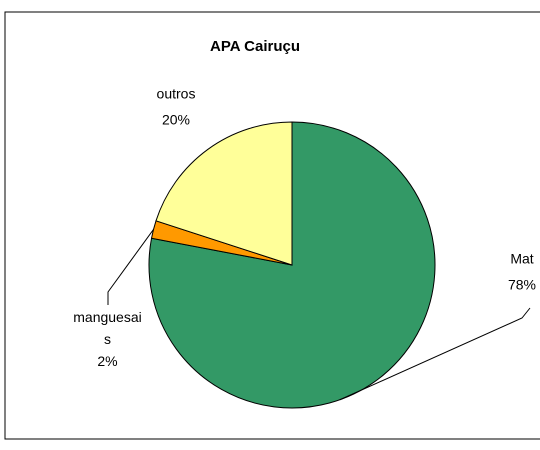  I want to click on label: manguesais 2%, so click(108, 339).